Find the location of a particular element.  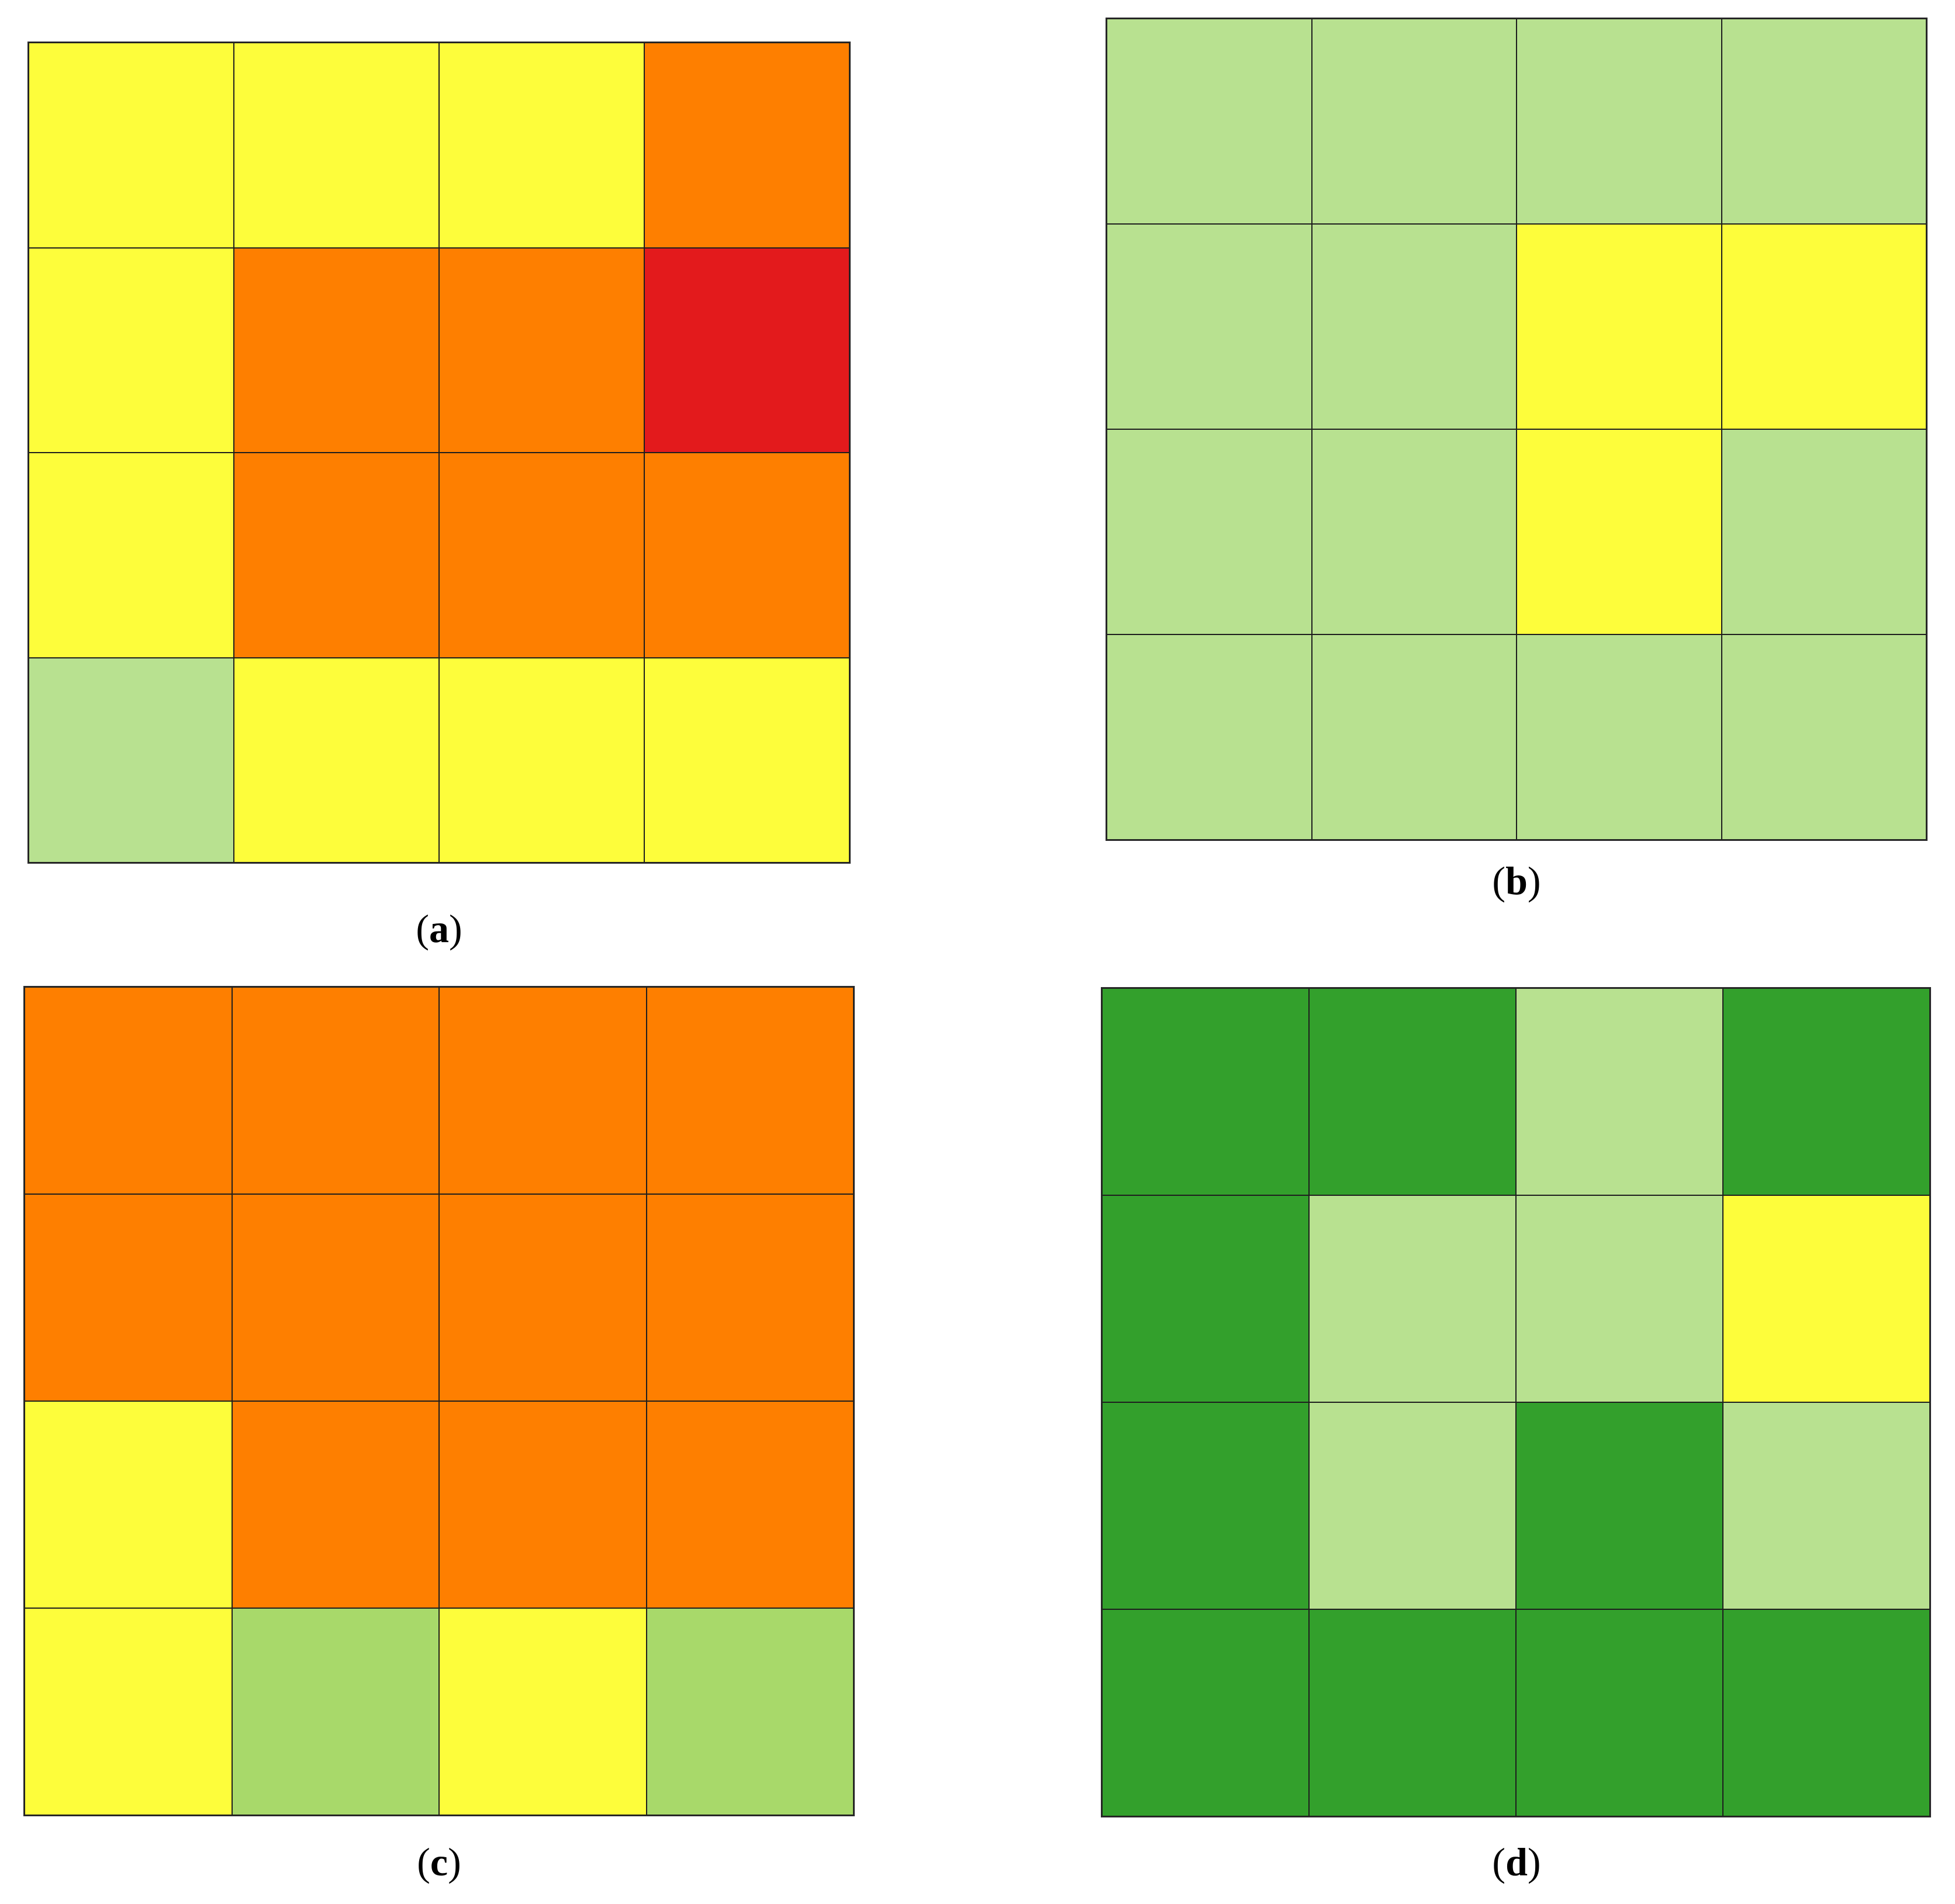

heatmap-cell-a-r3-c2 is located at coordinates (336, 555).